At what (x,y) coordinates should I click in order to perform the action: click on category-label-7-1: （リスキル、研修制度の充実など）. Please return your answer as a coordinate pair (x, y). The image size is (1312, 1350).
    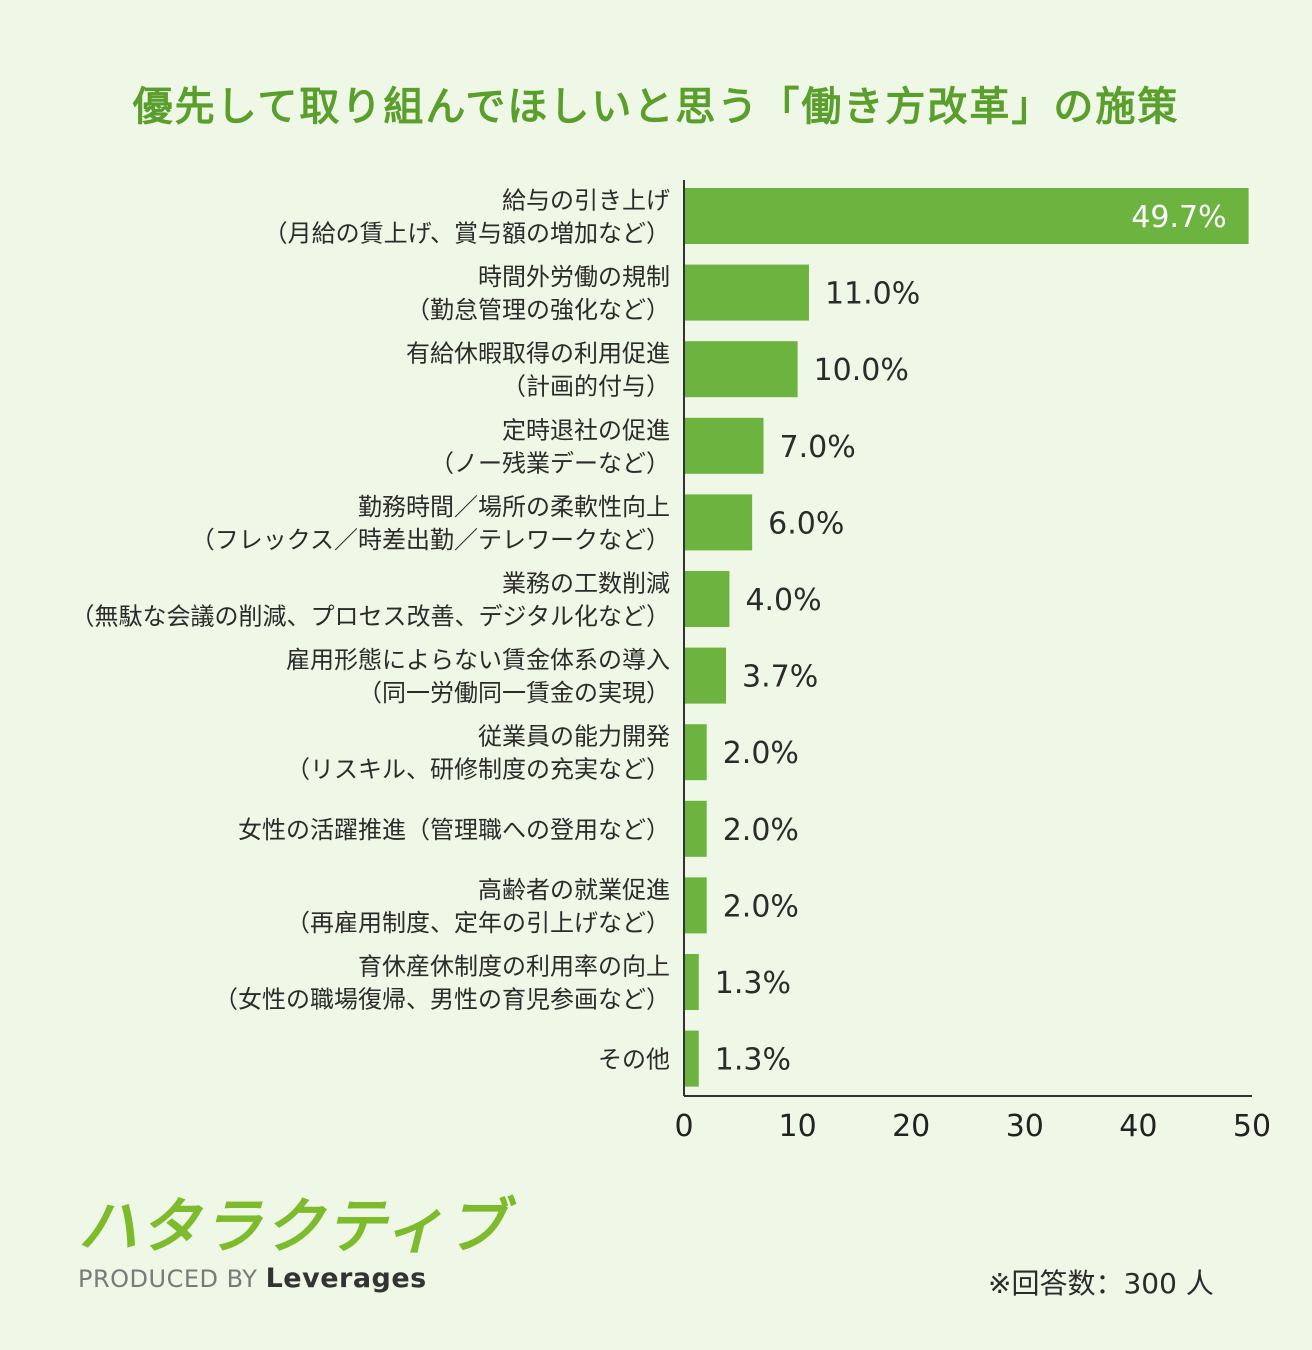
    Looking at the image, I should click on (478, 770).